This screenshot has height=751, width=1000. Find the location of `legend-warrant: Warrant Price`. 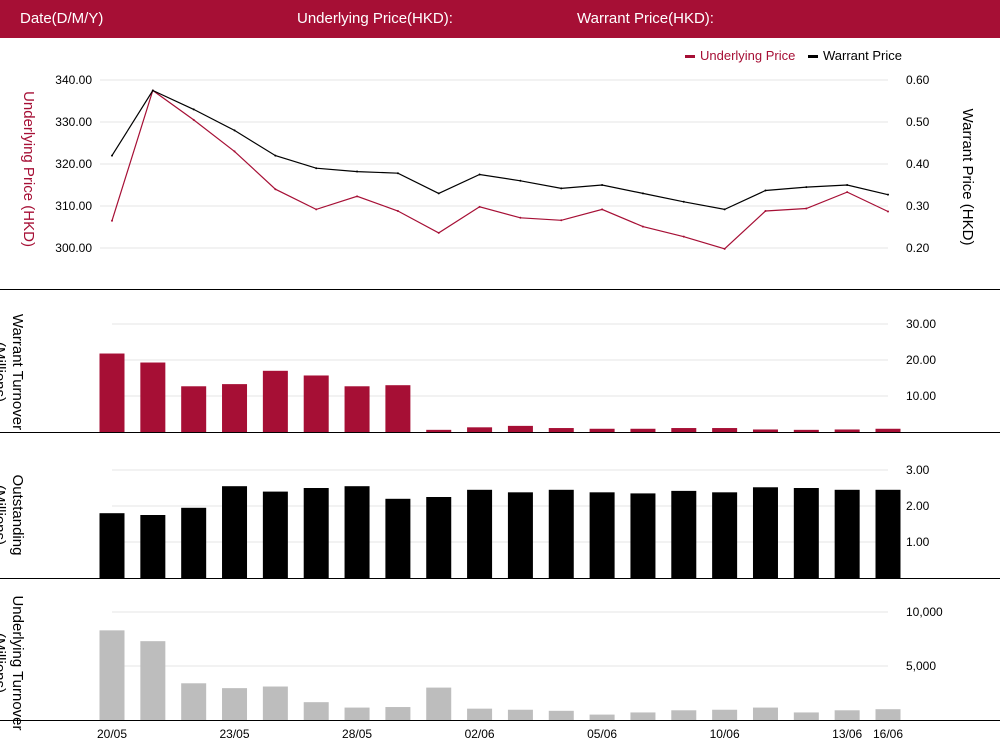

legend-warrant: Warrant Price is located at coordinates (855, 55).